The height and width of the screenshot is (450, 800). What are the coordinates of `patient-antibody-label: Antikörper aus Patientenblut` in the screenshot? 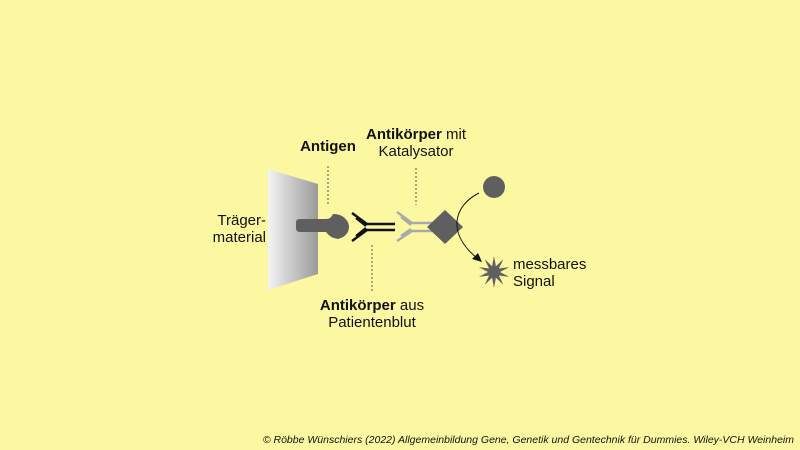 It's located at (372, 314).